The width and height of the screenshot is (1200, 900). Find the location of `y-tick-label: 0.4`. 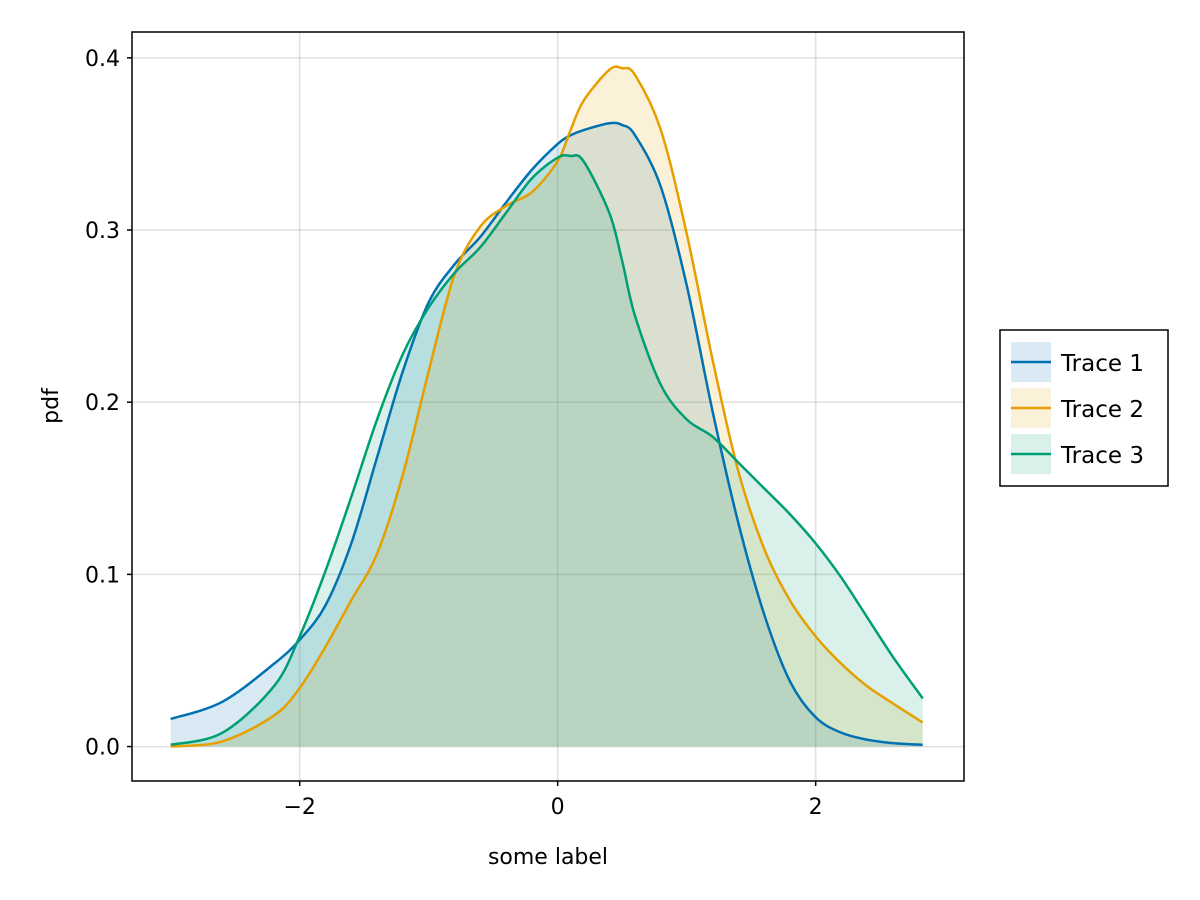

y-tick-label: 0.4 is located at coordinates (102, 59).